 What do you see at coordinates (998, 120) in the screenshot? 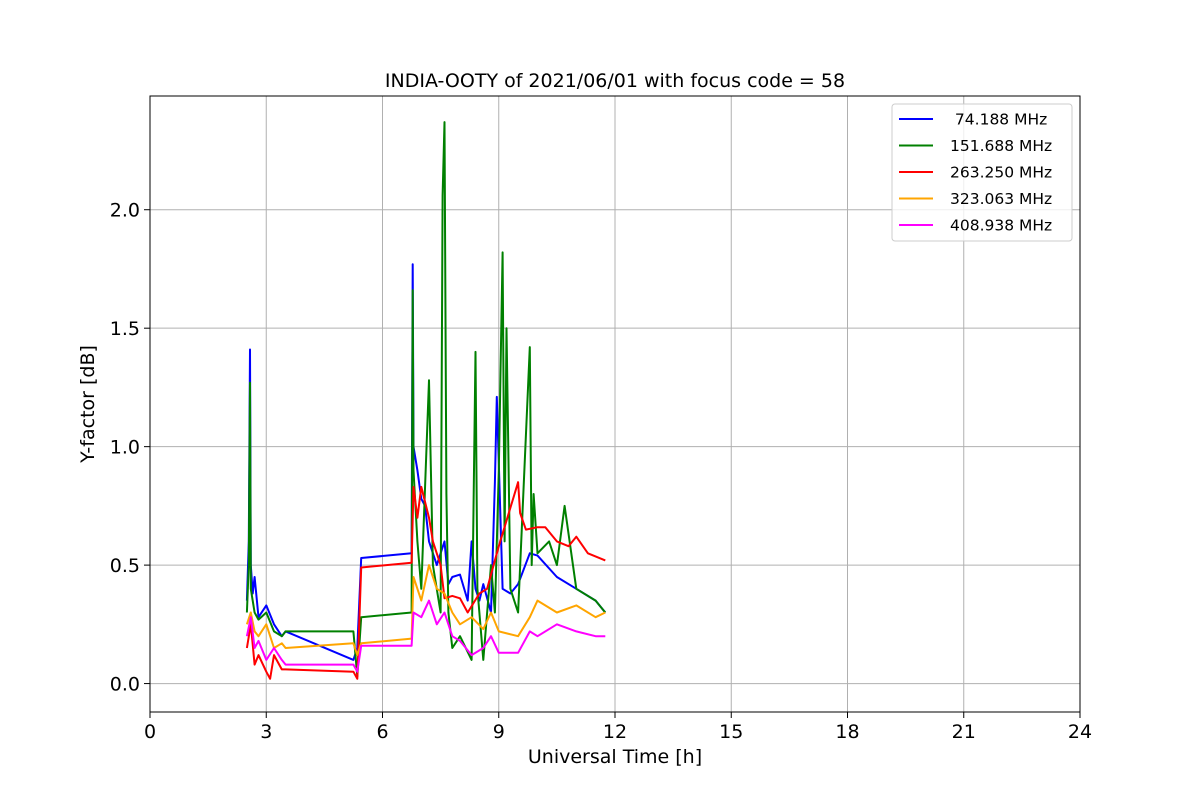
I see `legend-label-1: 74.188 MHz` at bounding box center [998, 120].